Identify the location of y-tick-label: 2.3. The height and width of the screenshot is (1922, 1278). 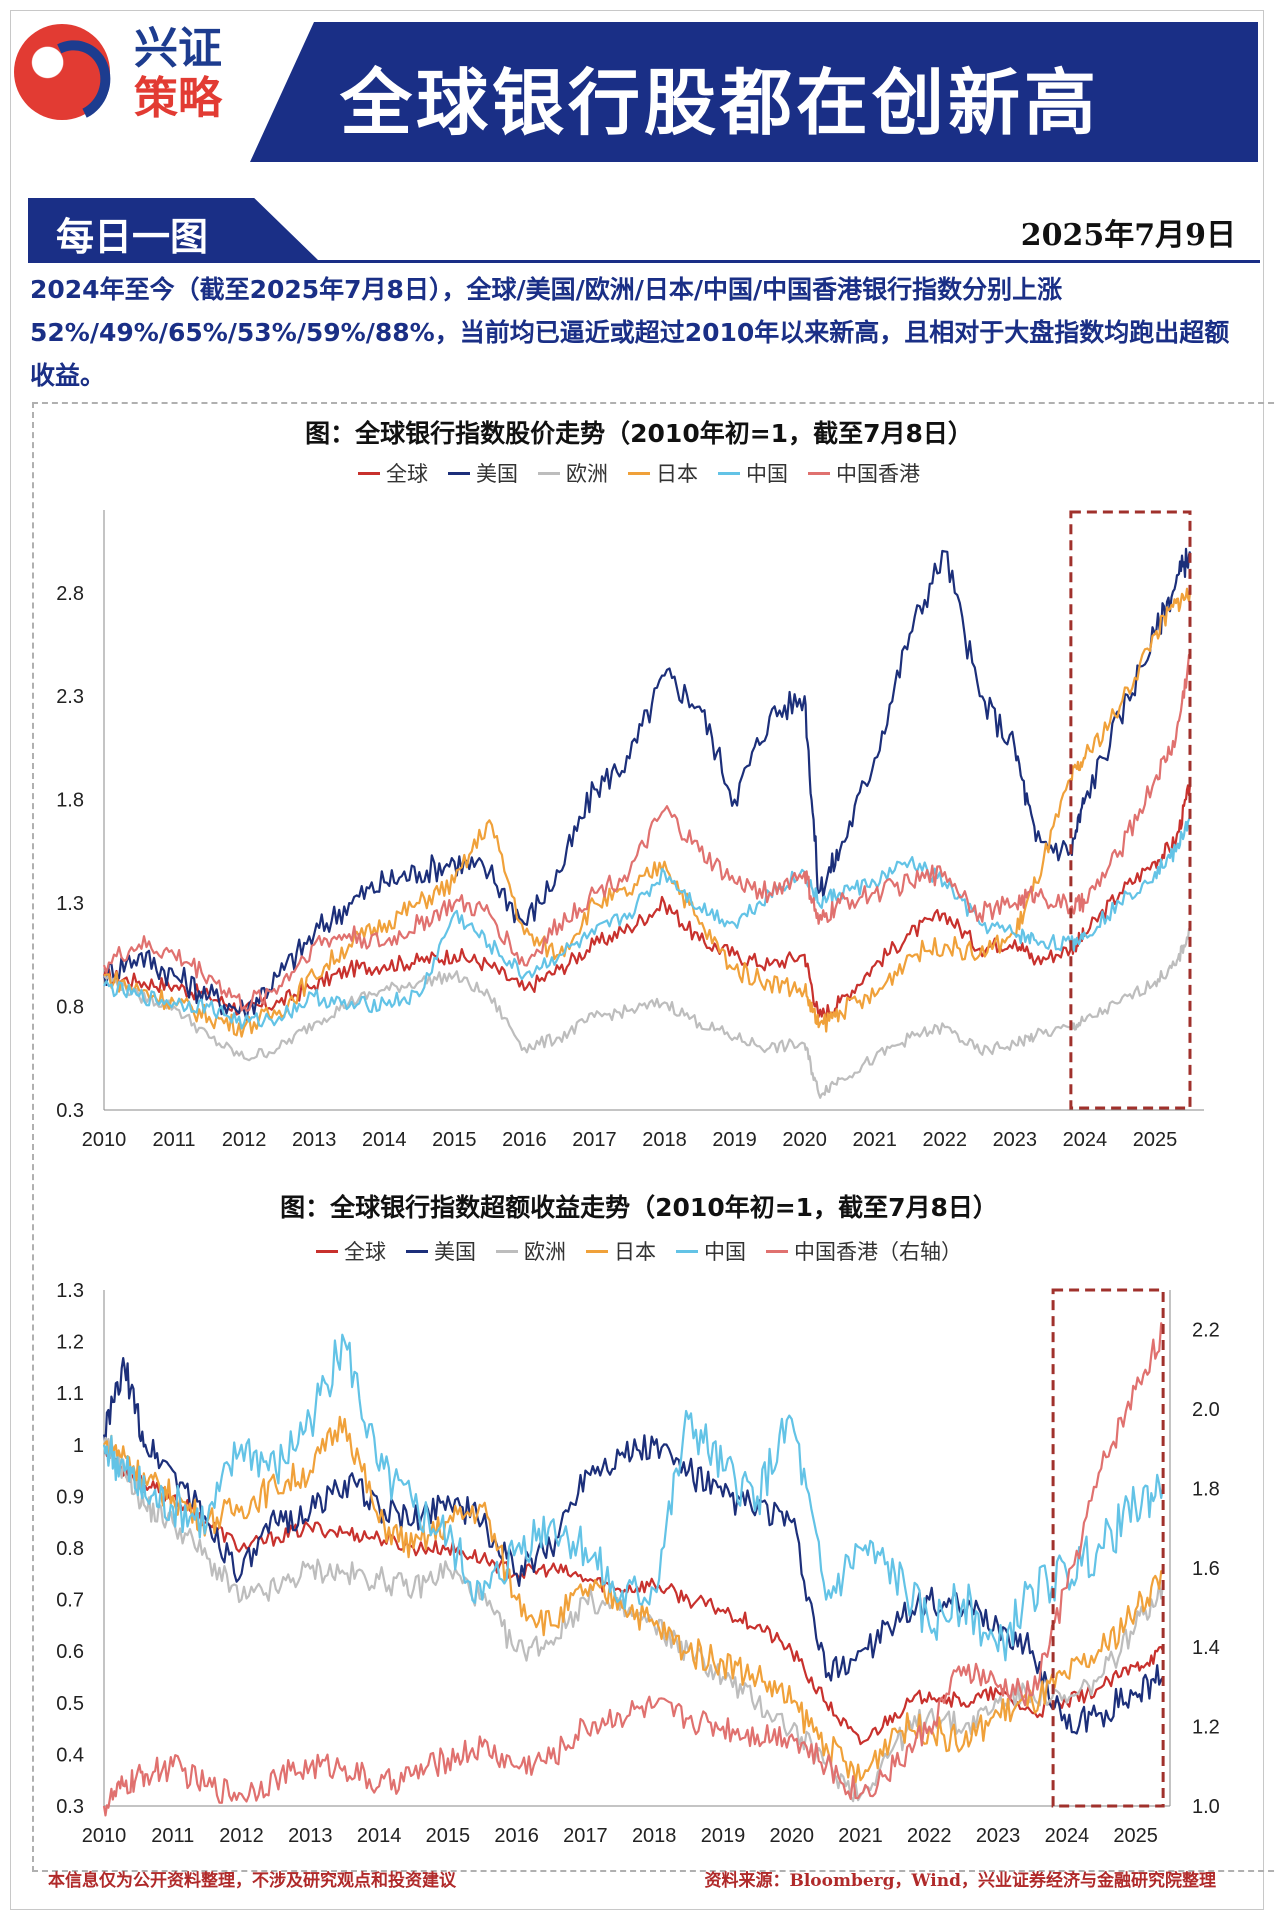
(70, 697).